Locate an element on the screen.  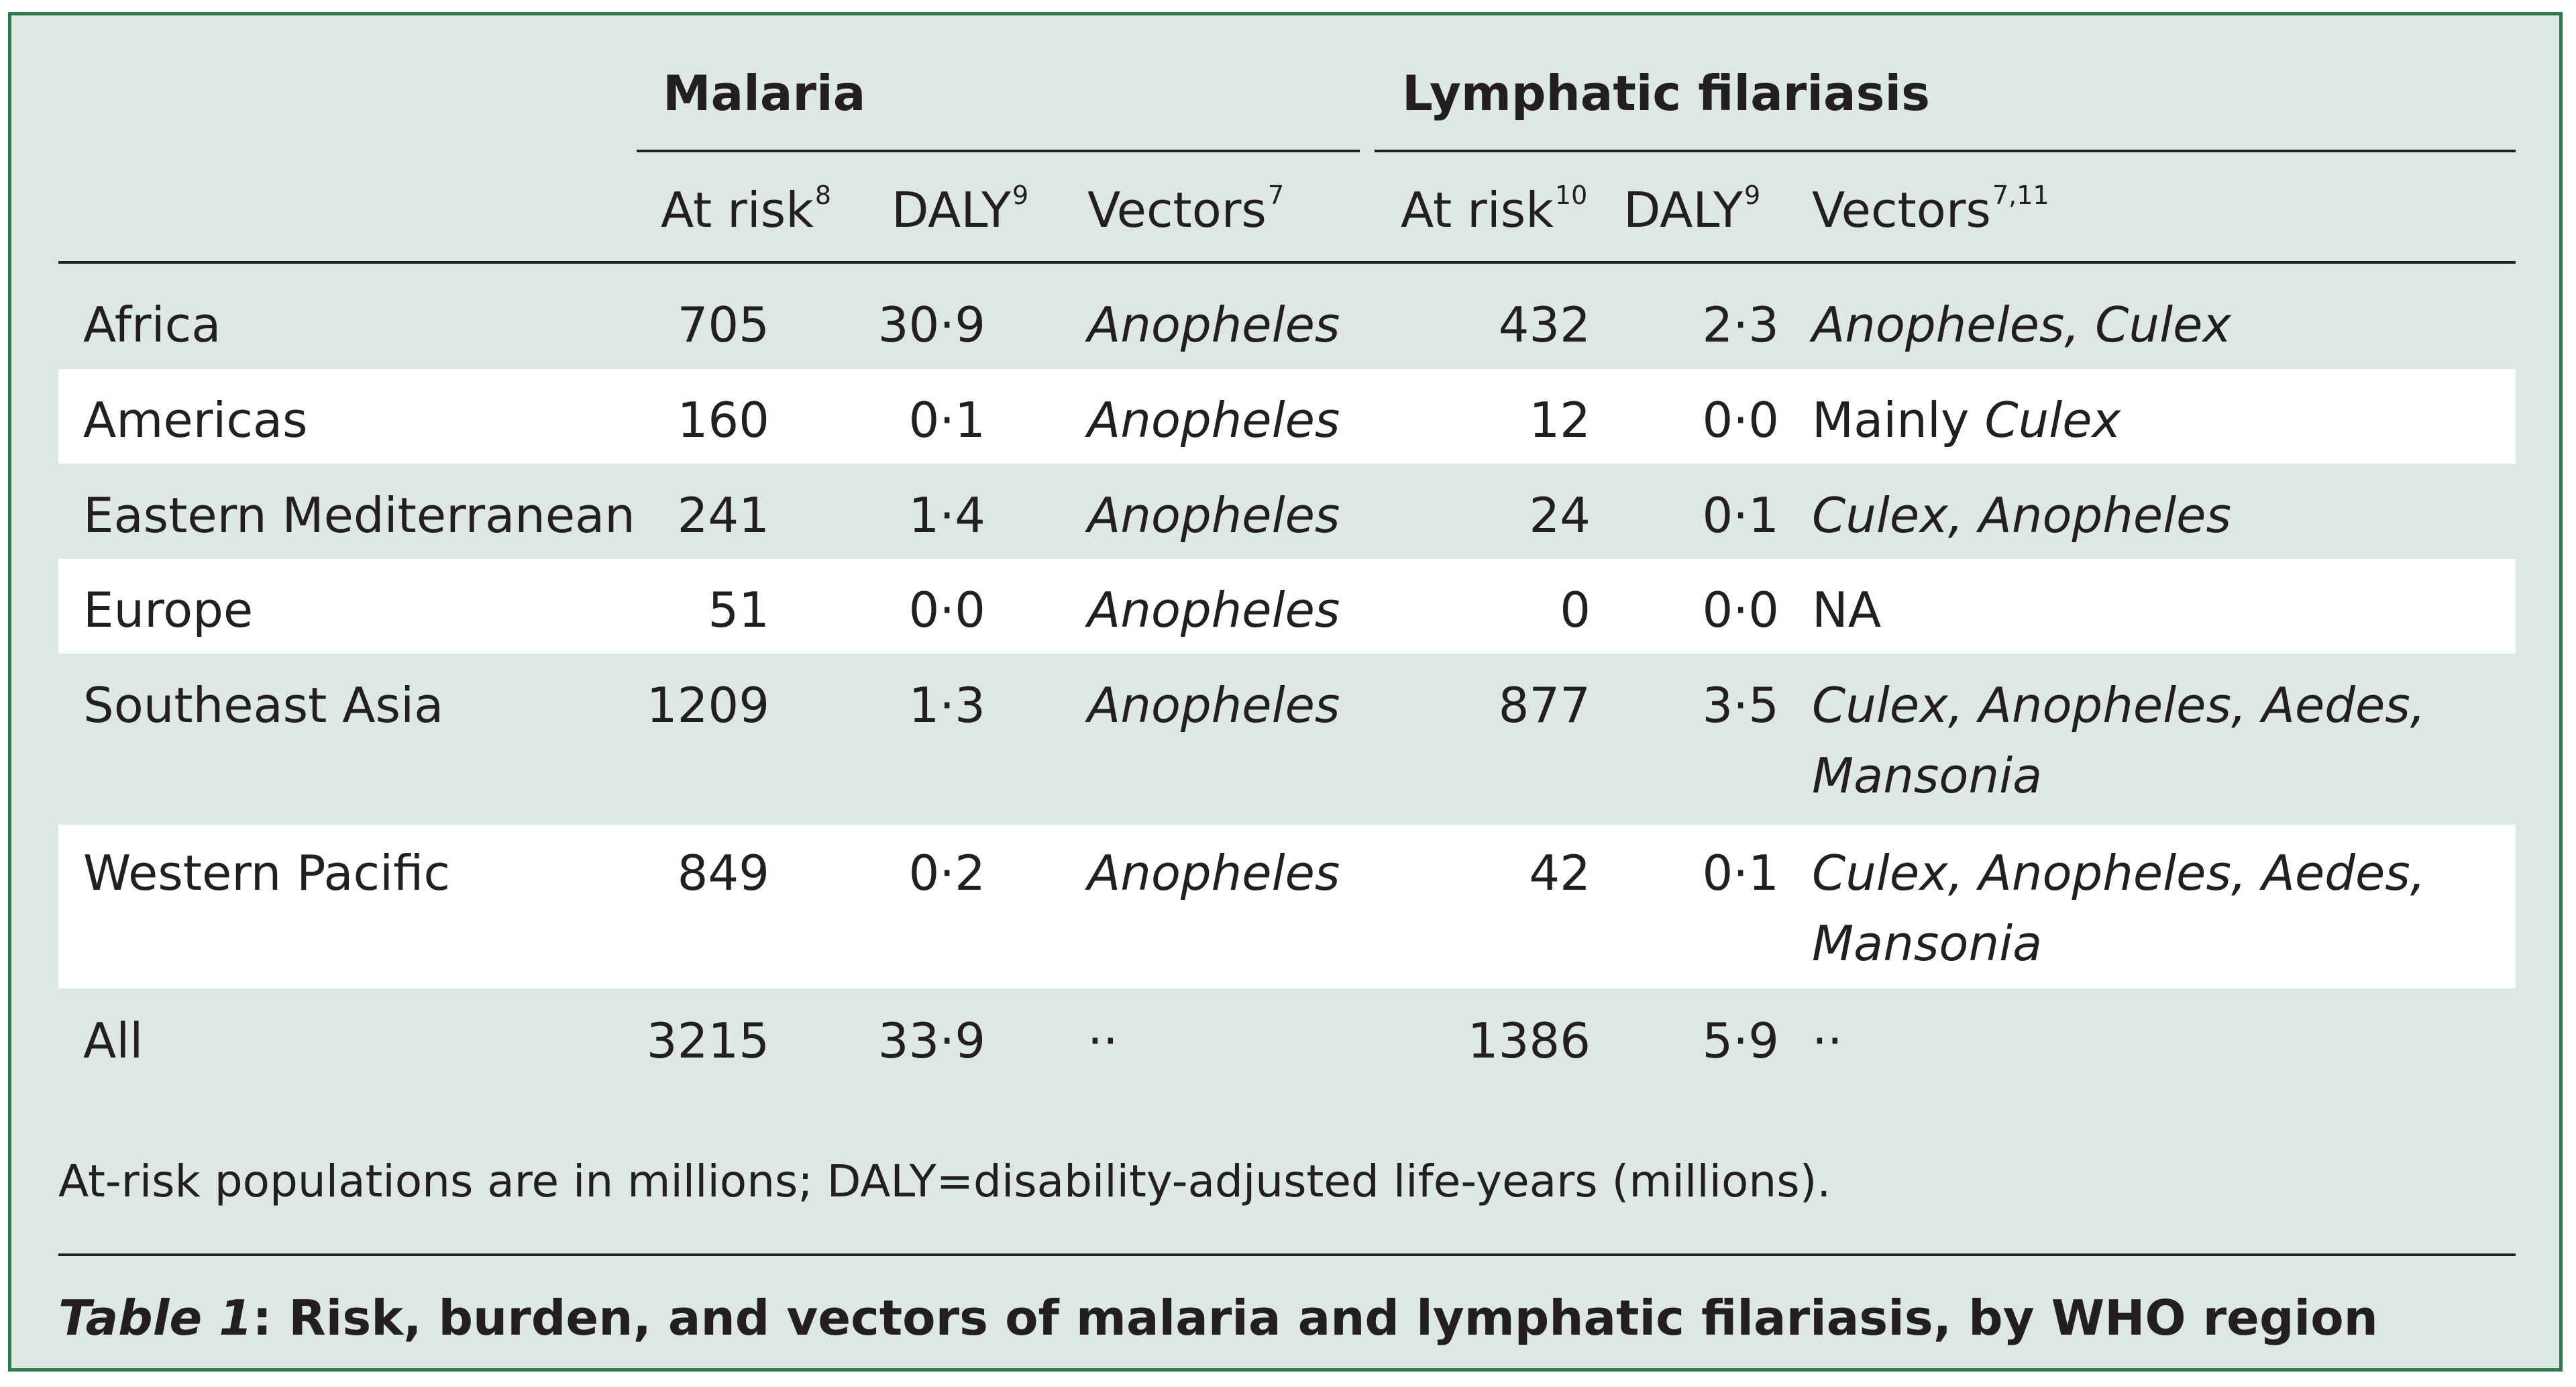
malaria-daly: 0·2 is located at coordinates (946, 873).